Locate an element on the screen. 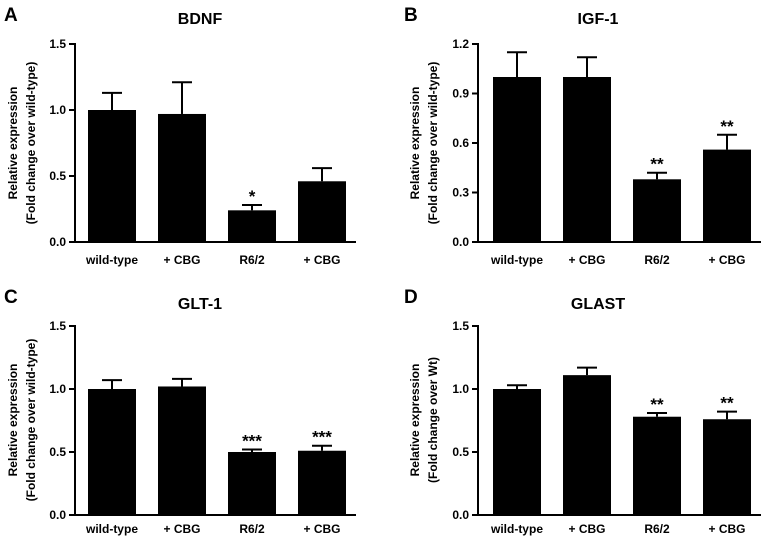 The width and height of the screenshot is (767, 538). panel-letter-a: A is located at coordinates (11, 15).